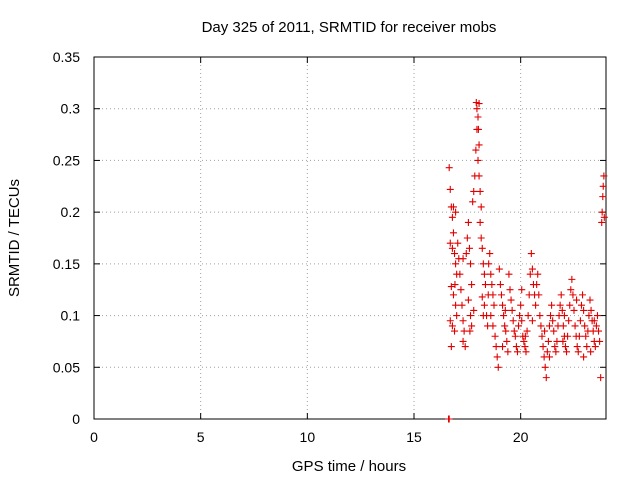 The image size is (640, 480). I want to click on x-tick-label: 15, so click(414, 437).